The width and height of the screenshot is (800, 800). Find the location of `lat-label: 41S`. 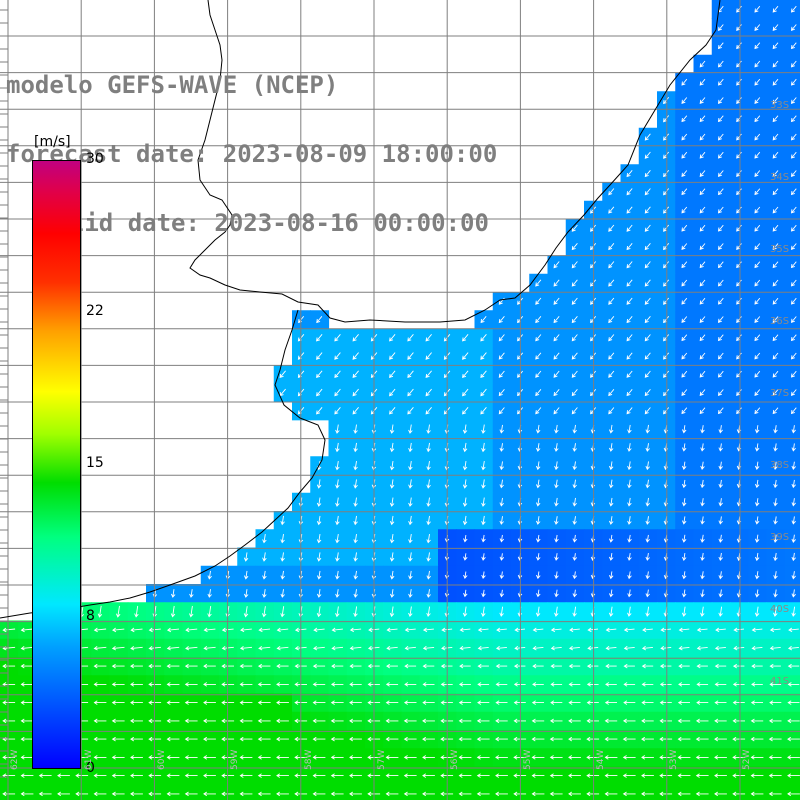

lat-label: 41S is located at coordinates (780, 681).